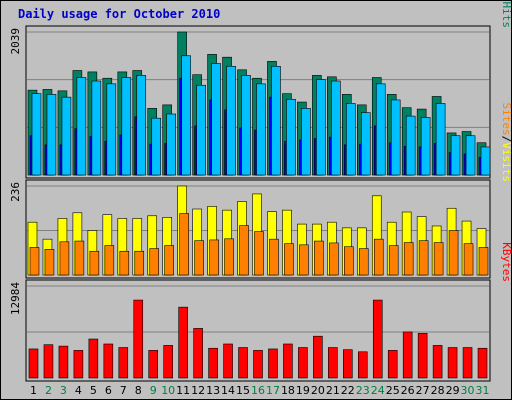 This screenshot has width=512, height=400. I want to click on x-tick-label: 10, so click(168, 390).